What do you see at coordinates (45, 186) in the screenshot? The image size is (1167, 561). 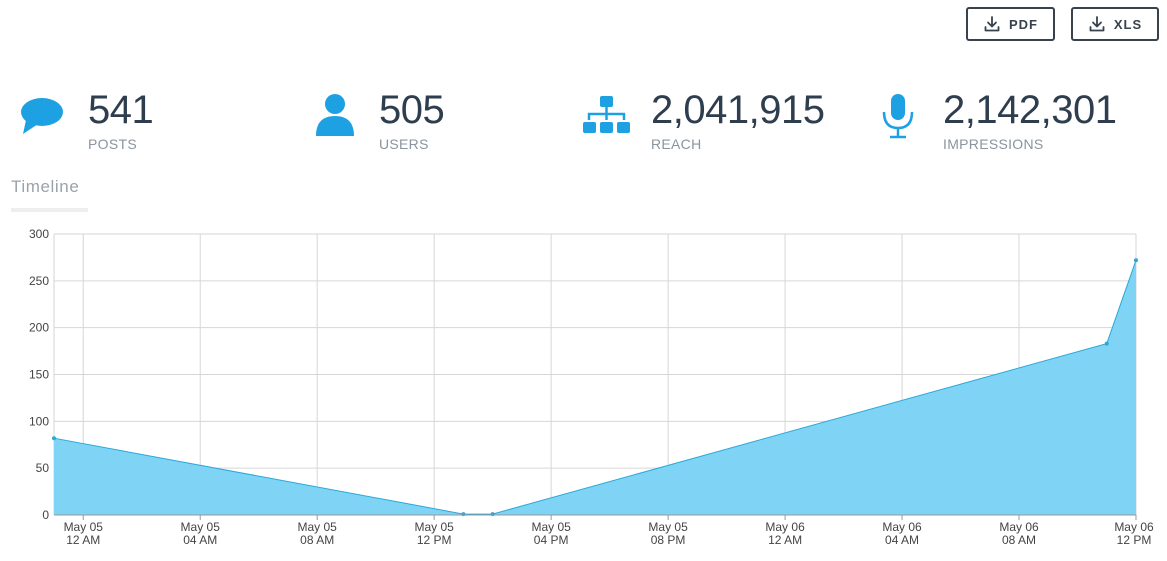 I see `tab-timeline-label: Timeline` at bounding box center [45, 186].